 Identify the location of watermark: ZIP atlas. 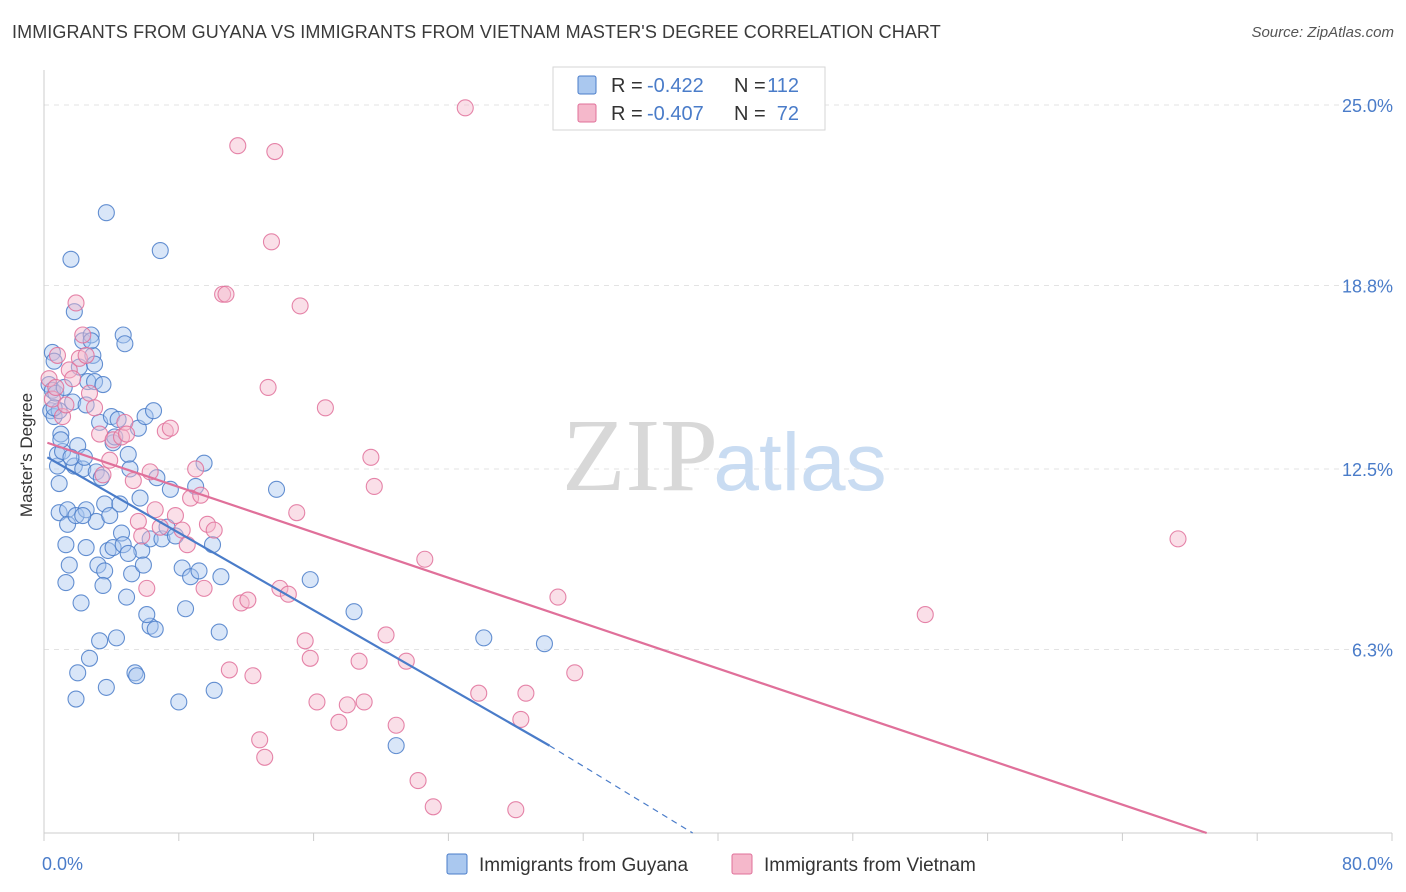
(724, 455).